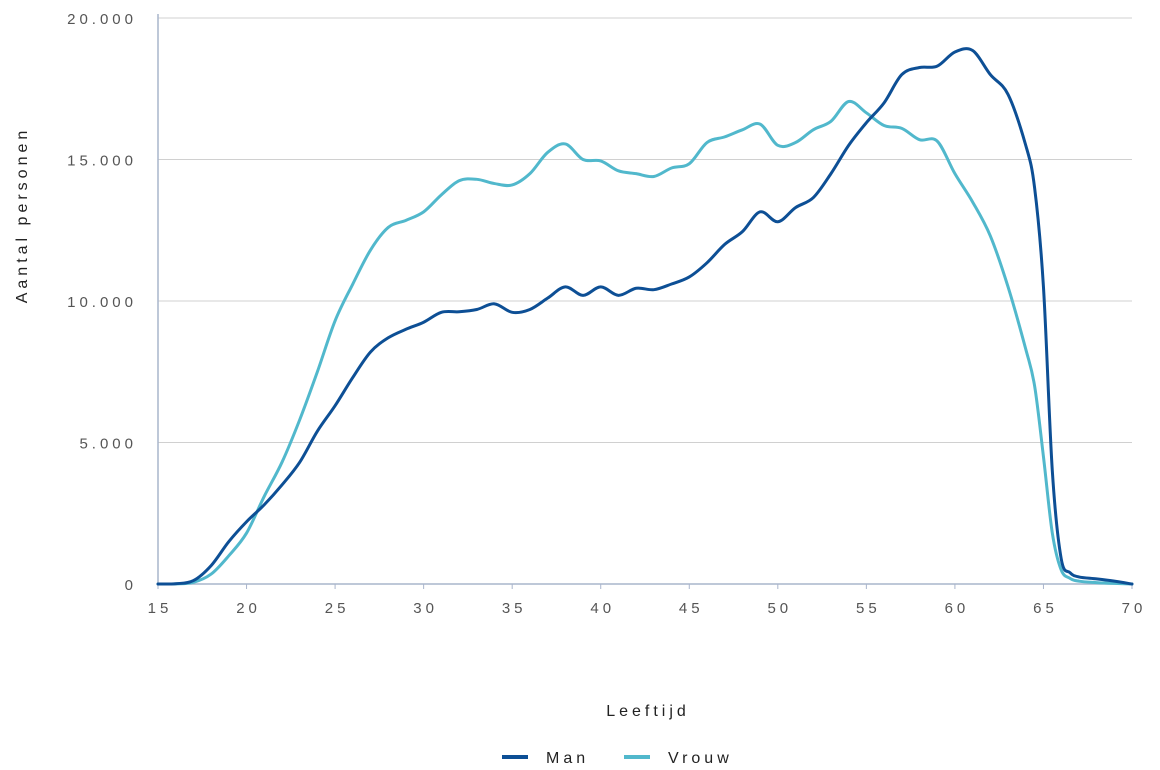  I want to click on x-tick-label: 70, so click(1134, 608).